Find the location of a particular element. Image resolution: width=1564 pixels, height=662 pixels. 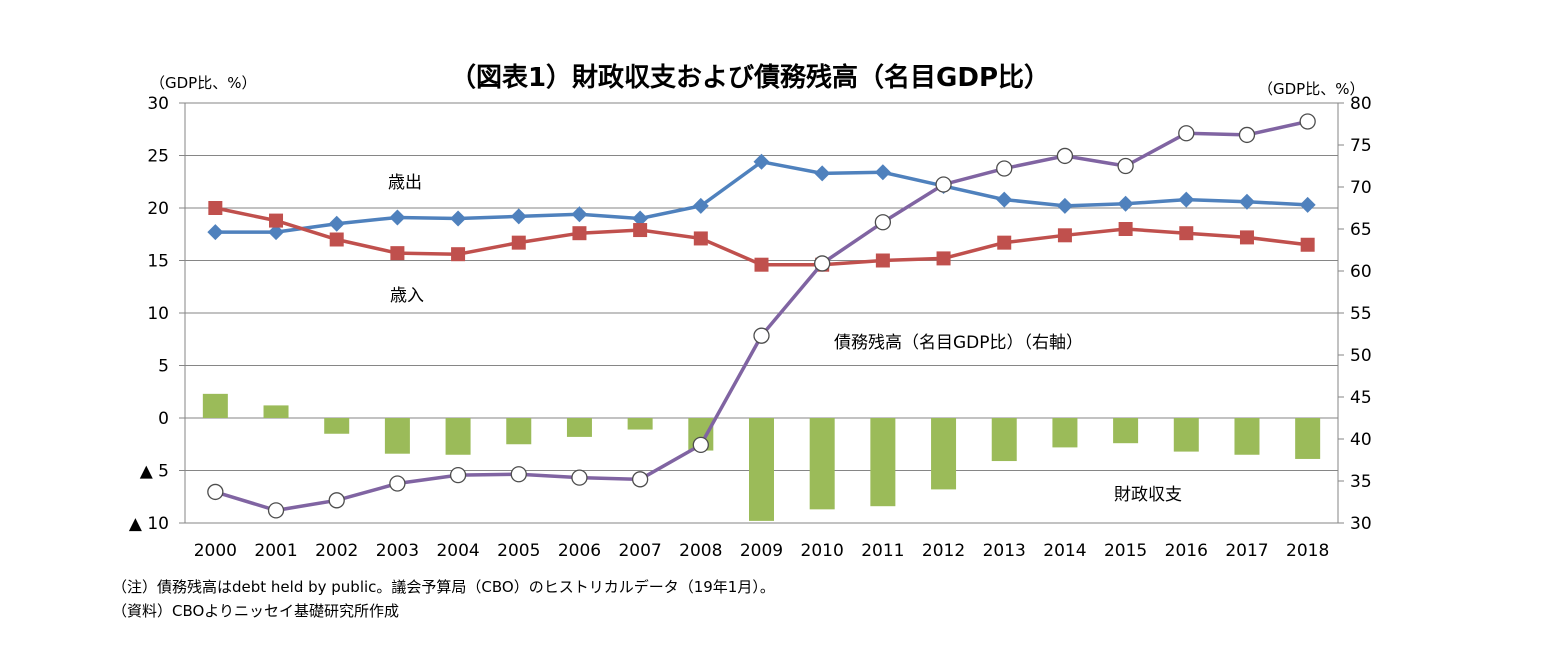

x-tick-label: 2012 is located at coordinates (943, 551).